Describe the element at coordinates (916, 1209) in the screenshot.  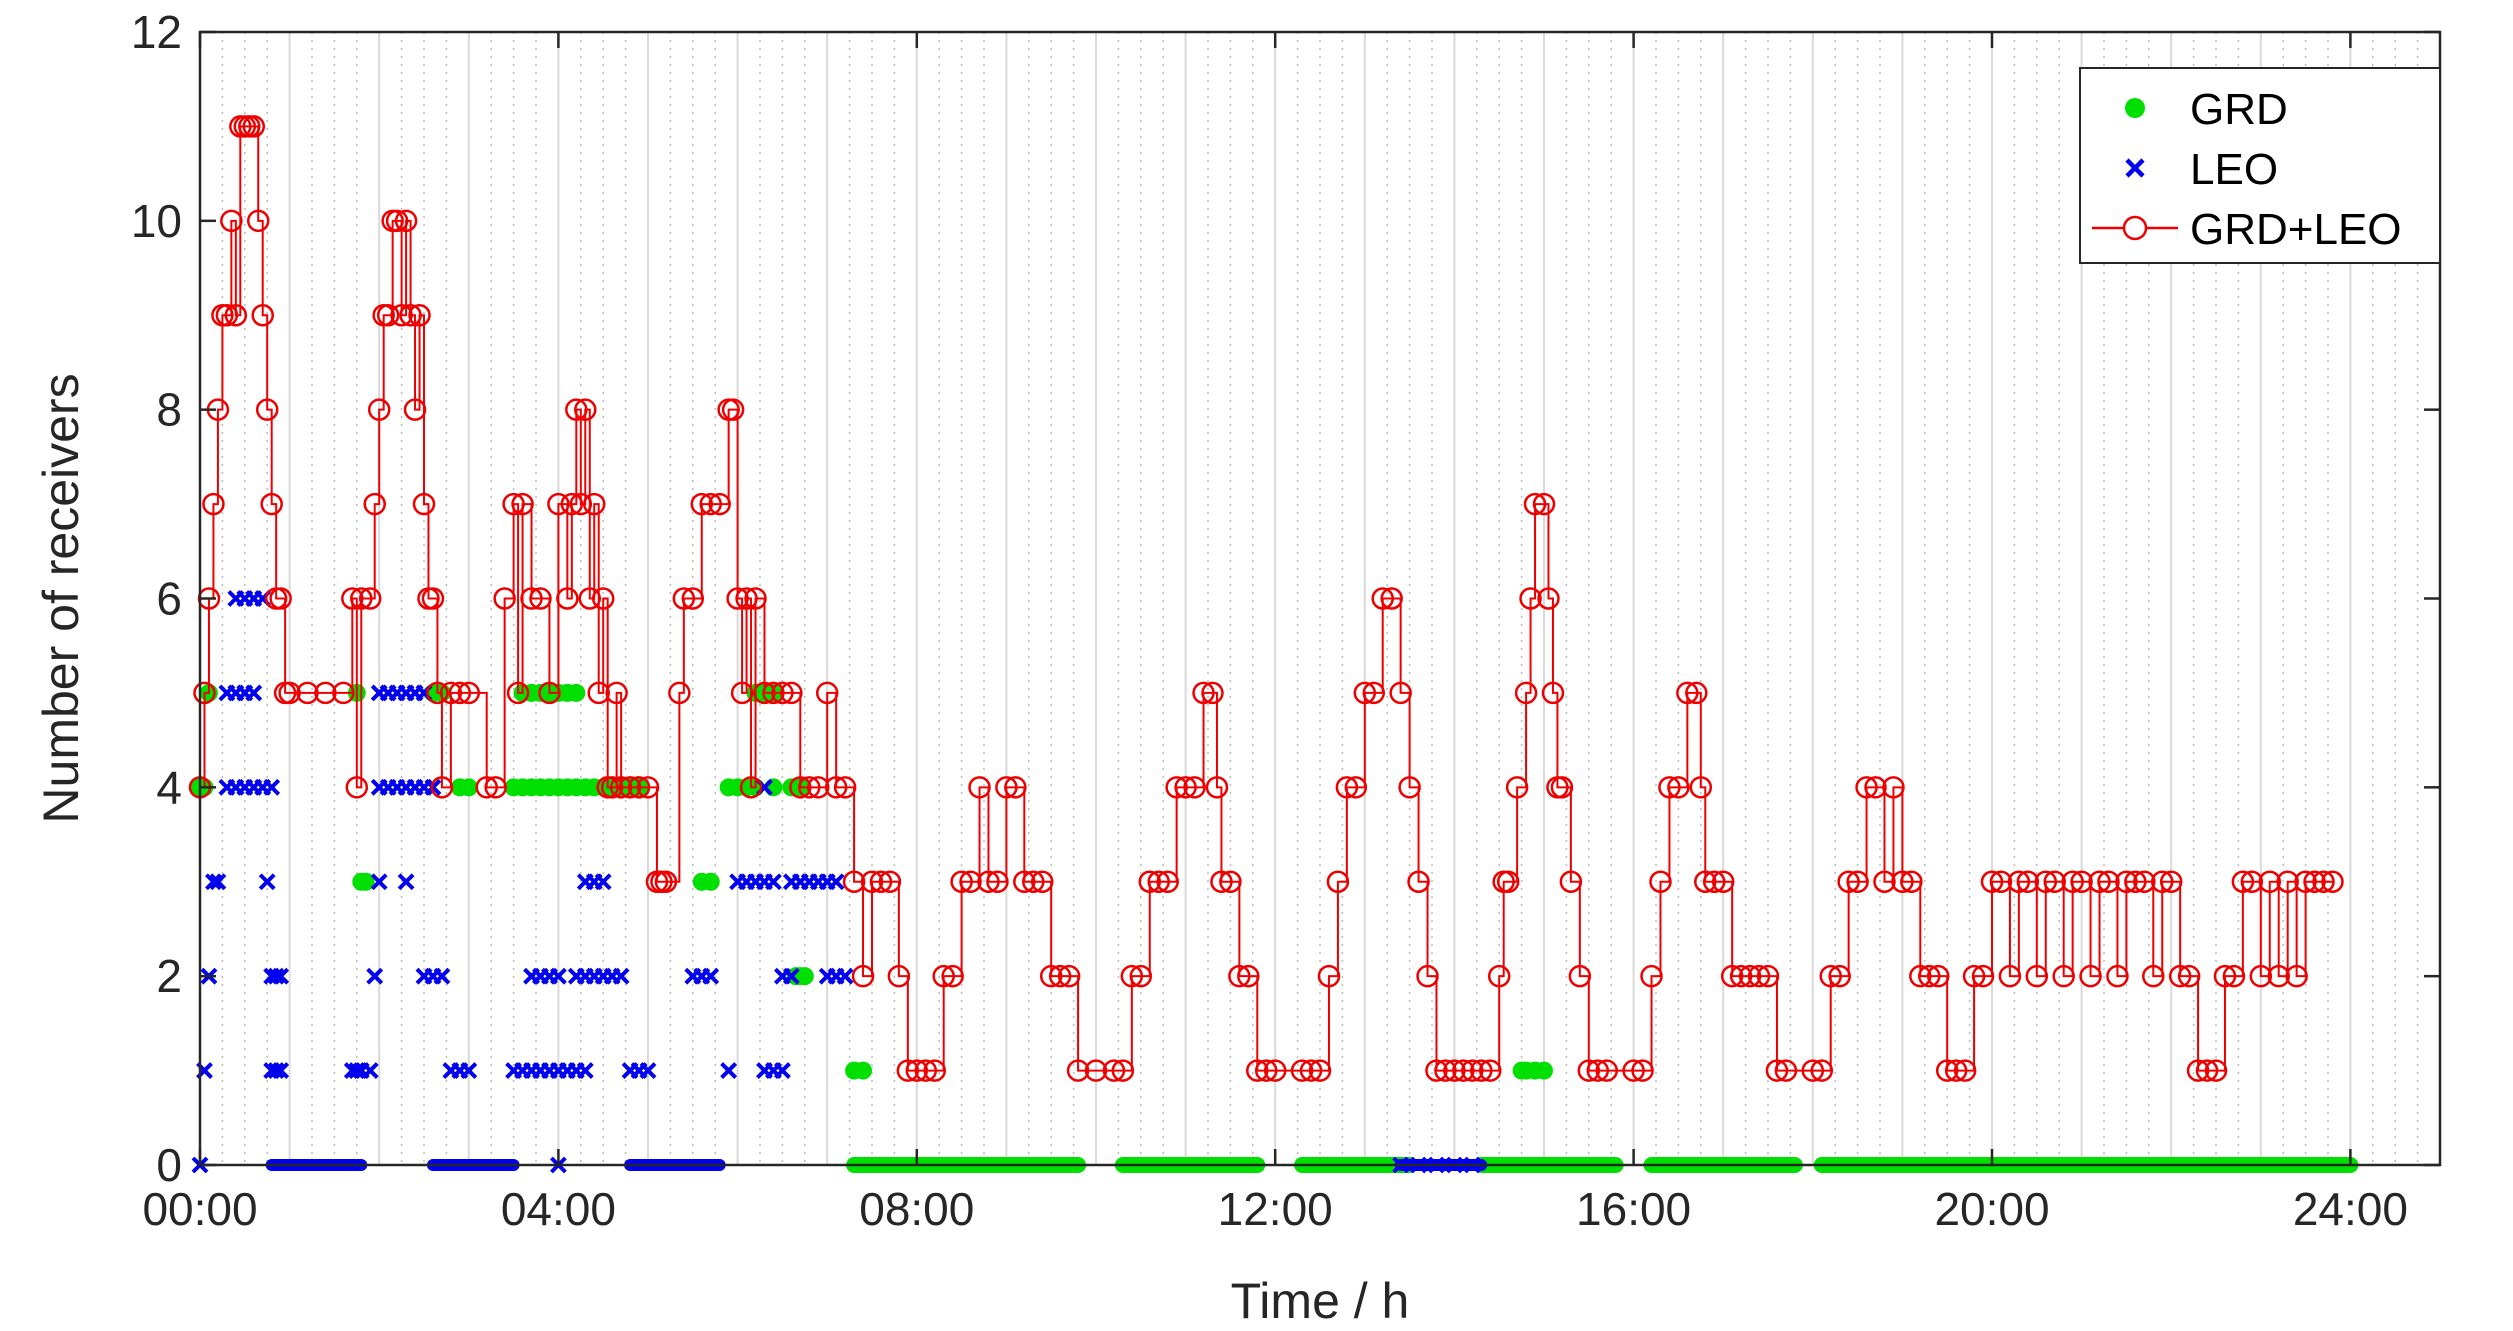
I see `x-tick-label: 08:00` at that location.